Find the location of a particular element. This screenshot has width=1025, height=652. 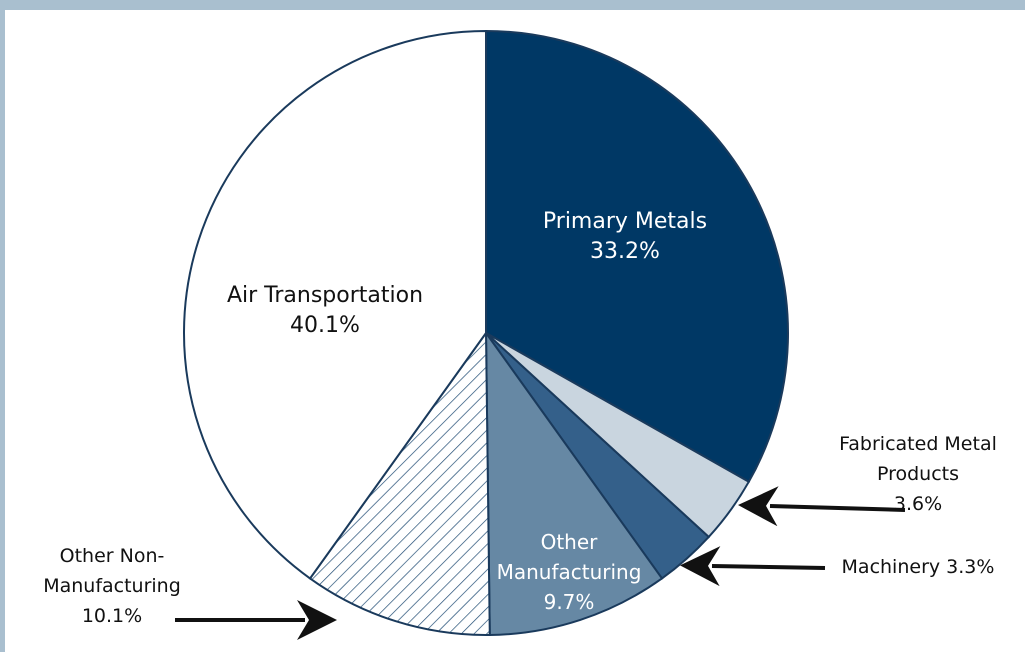

value-label: 10.1% is located at coordinates (112, 616).